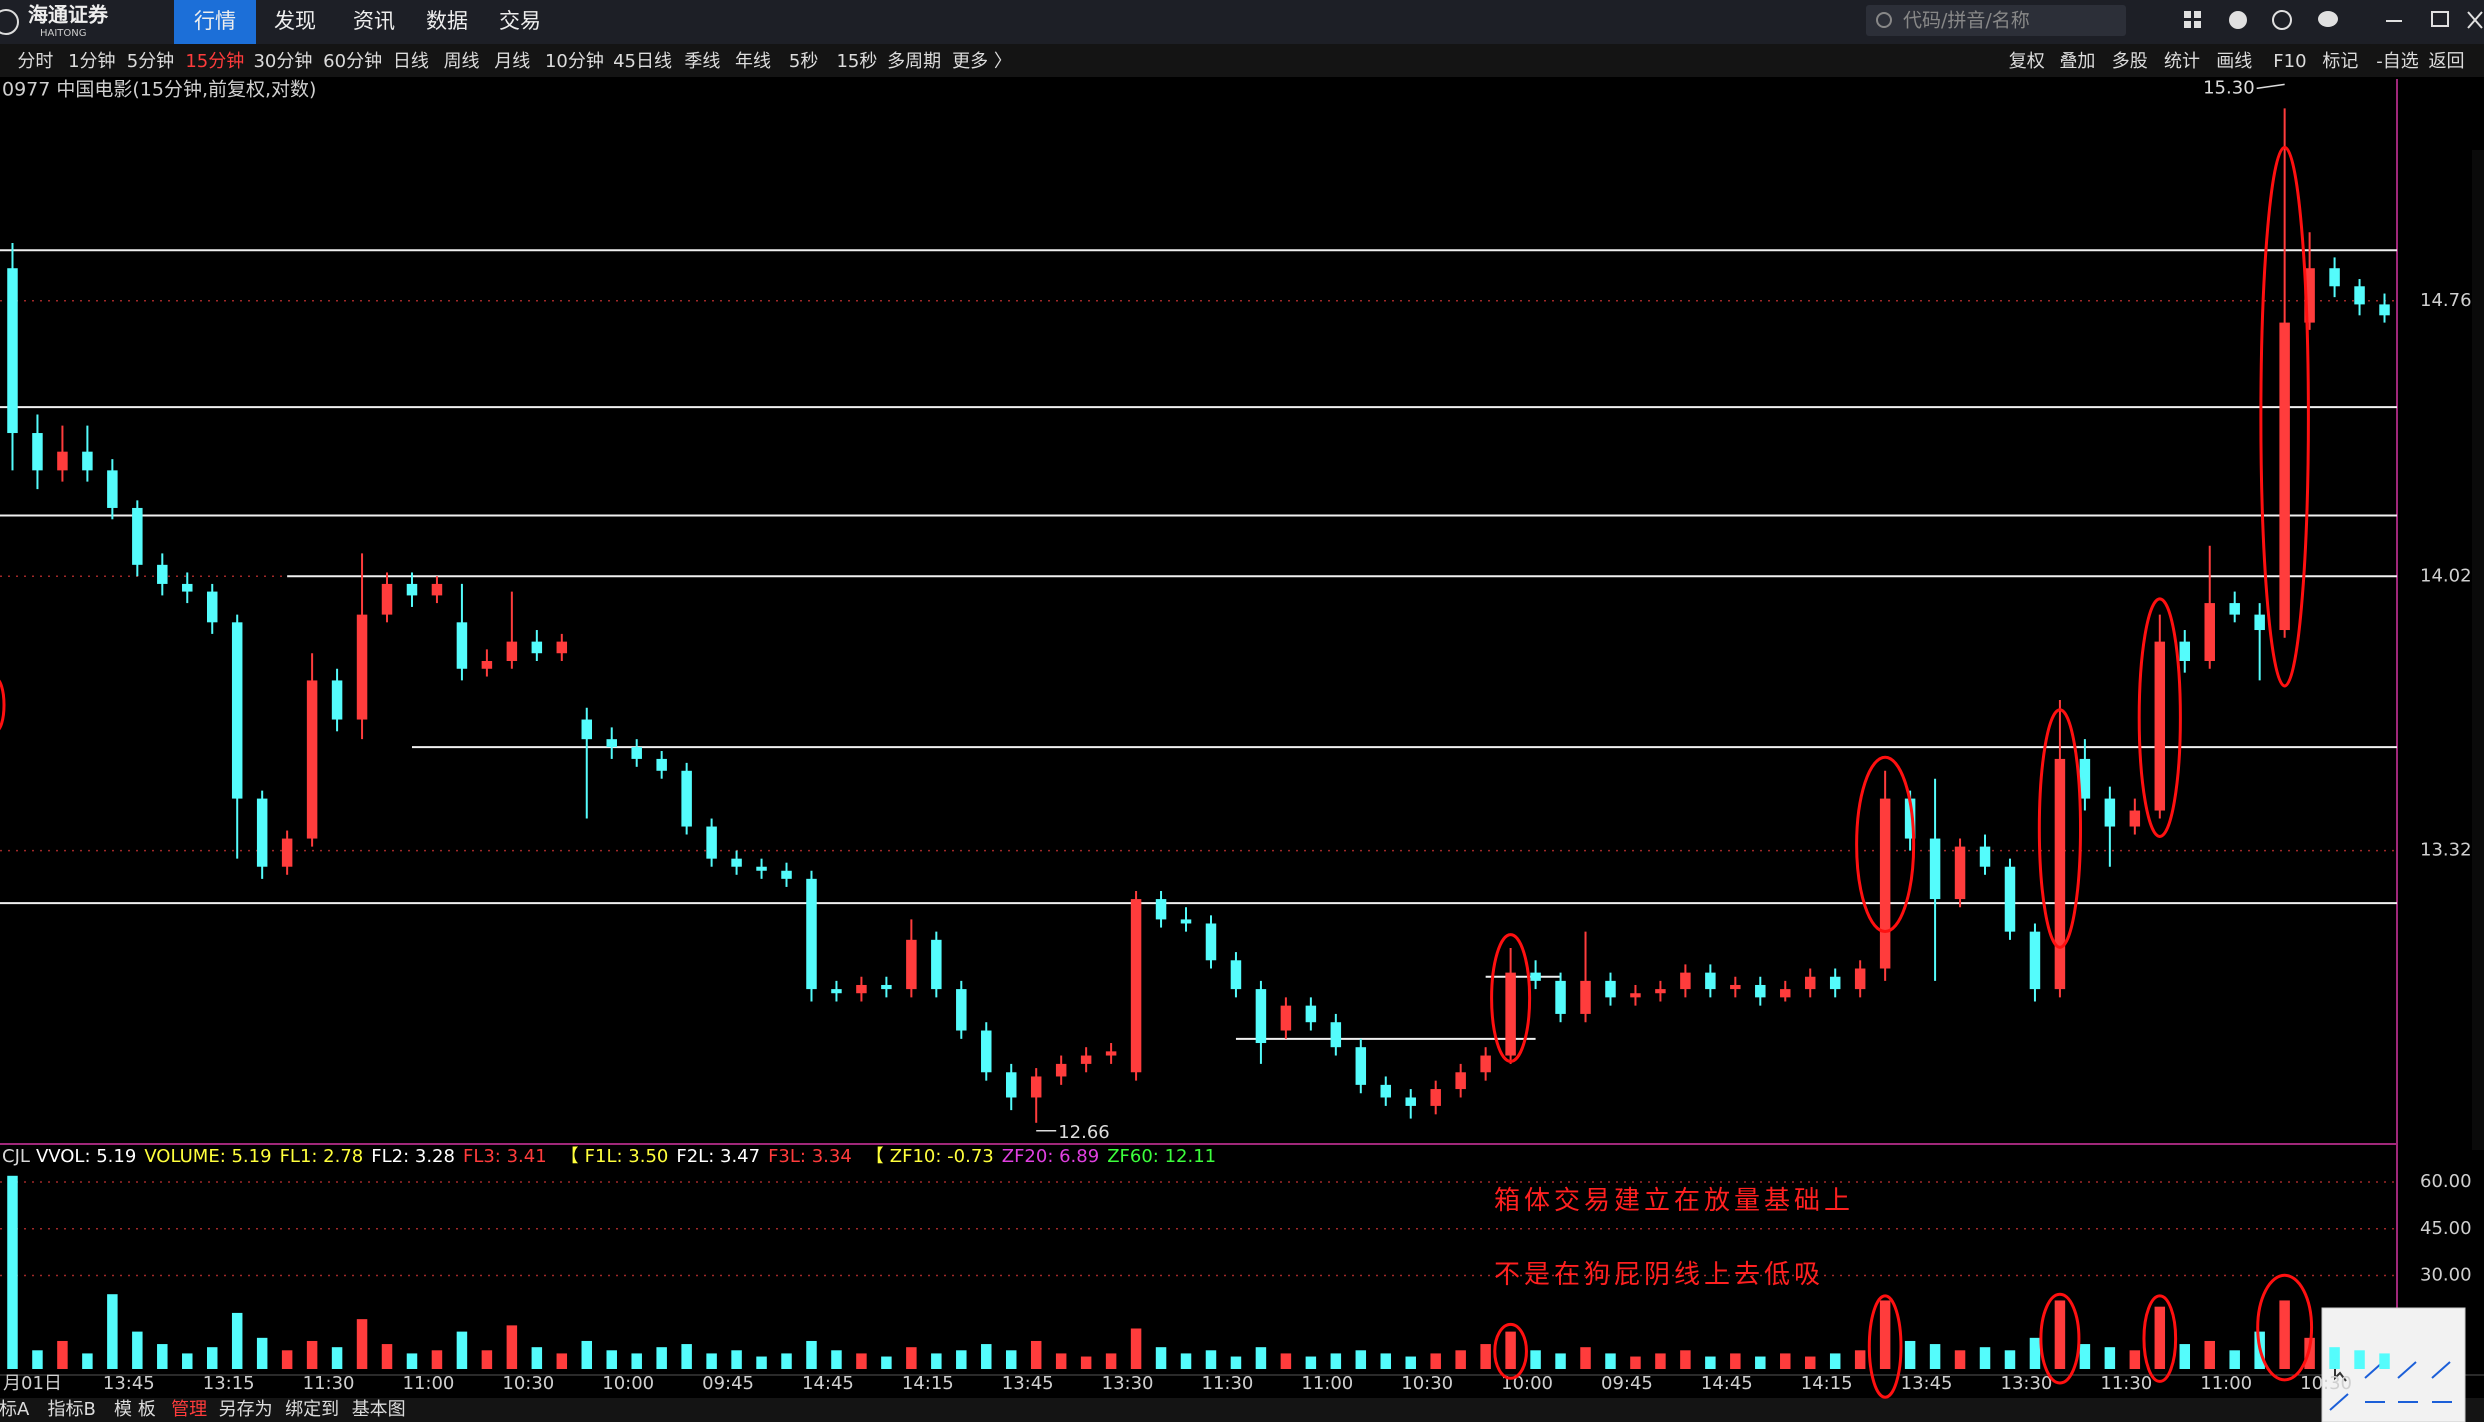 The width and height of the screenshot is (2484, 1422). I want to click on menu-item: 数据, so click(447, 21).